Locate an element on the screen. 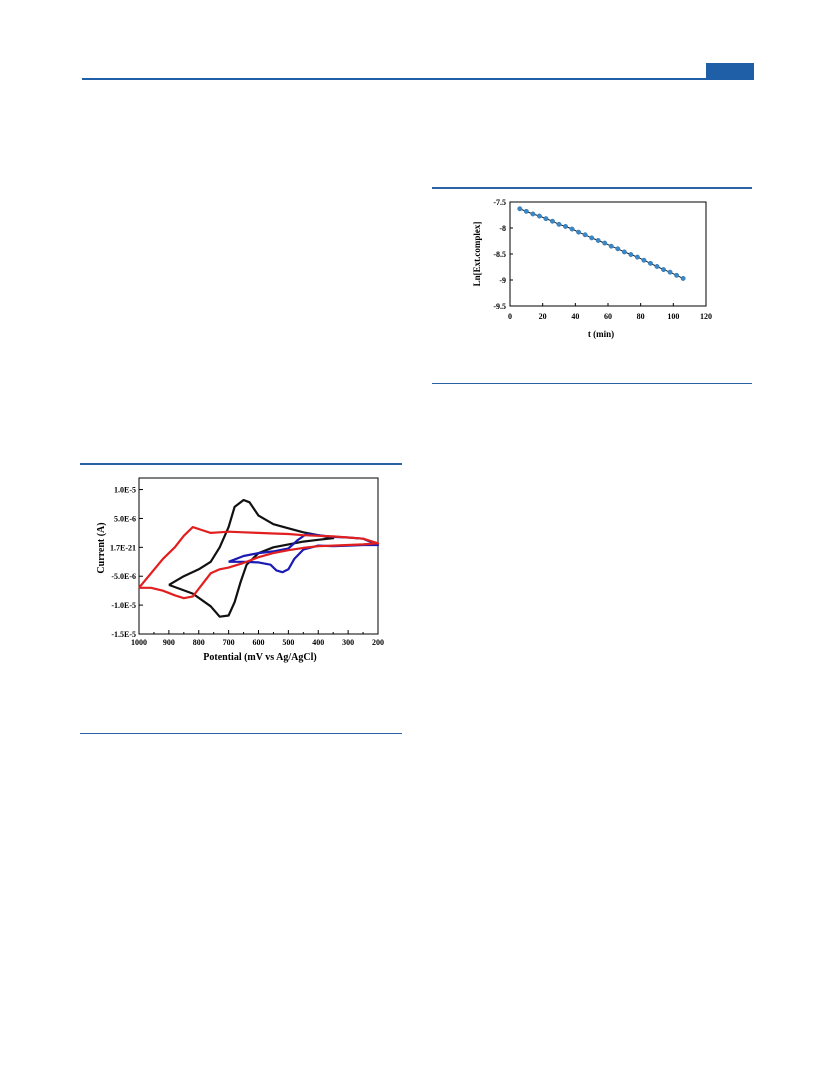 The image size is (833, 1091). x-tick-label: 120 is located at coordinates (706, 316).